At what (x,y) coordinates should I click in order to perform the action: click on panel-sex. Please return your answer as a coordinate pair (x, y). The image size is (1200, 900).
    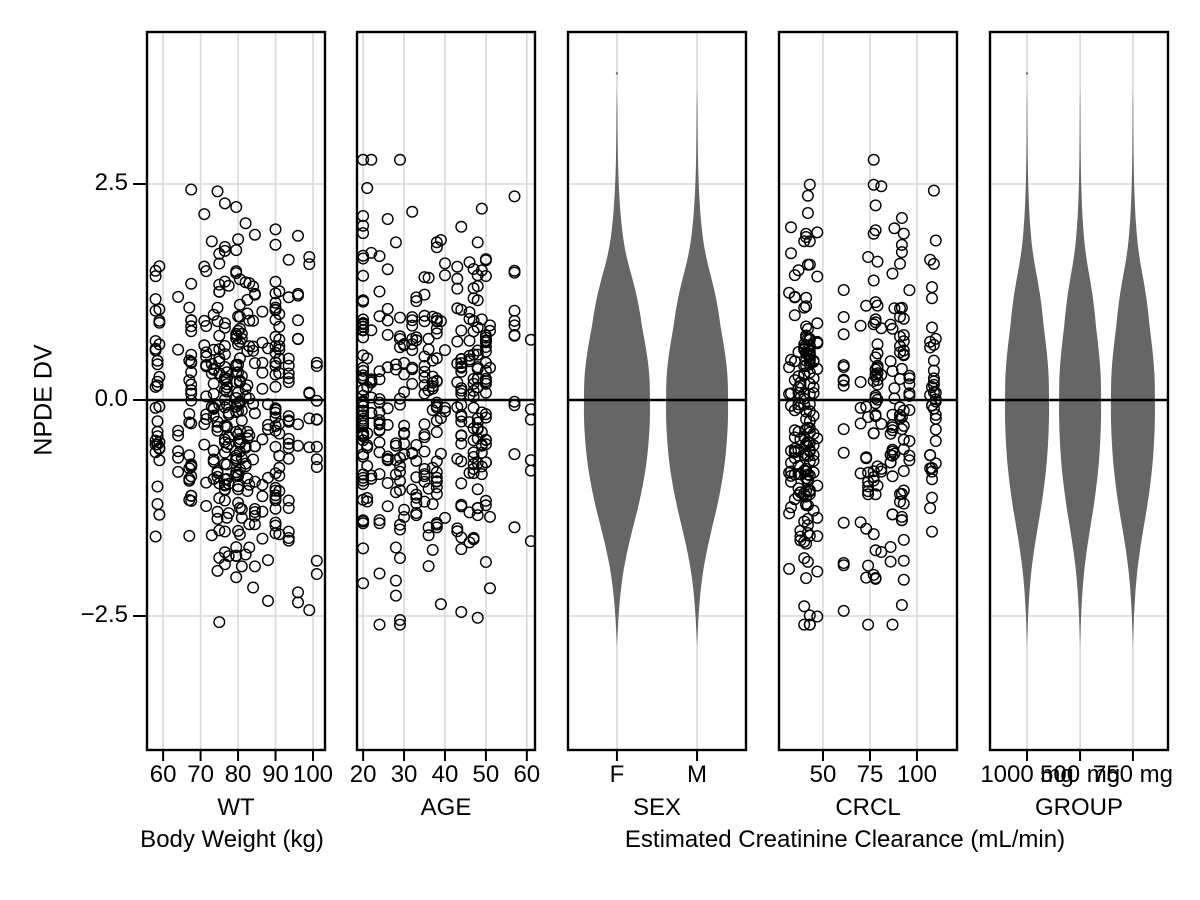
    Looking at the image, I should click on (657, 395).